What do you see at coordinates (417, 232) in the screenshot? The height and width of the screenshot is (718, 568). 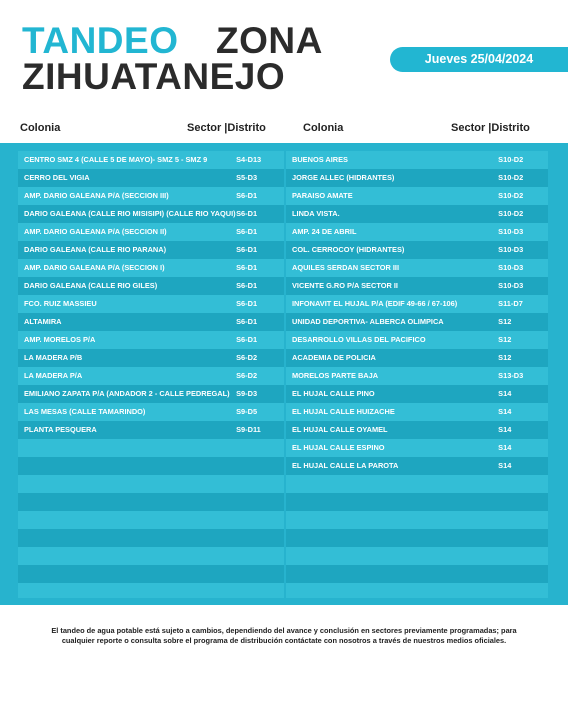 I see `table-row: AMP. 24 DE ABRIL S10-D3` at bounding box center [417, 232].